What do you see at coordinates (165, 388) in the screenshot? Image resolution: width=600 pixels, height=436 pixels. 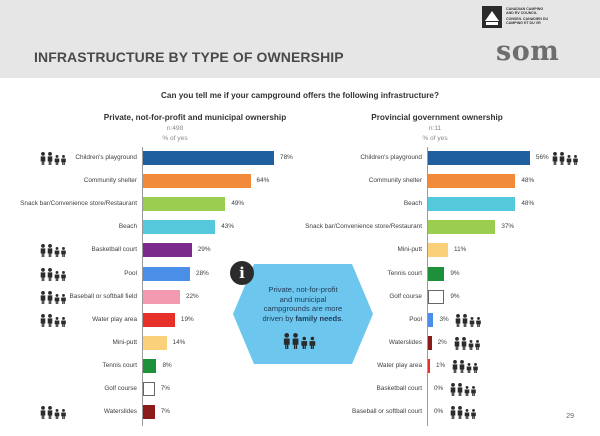 I see `left-value-label: 7%` at bounding box center [165, 388].